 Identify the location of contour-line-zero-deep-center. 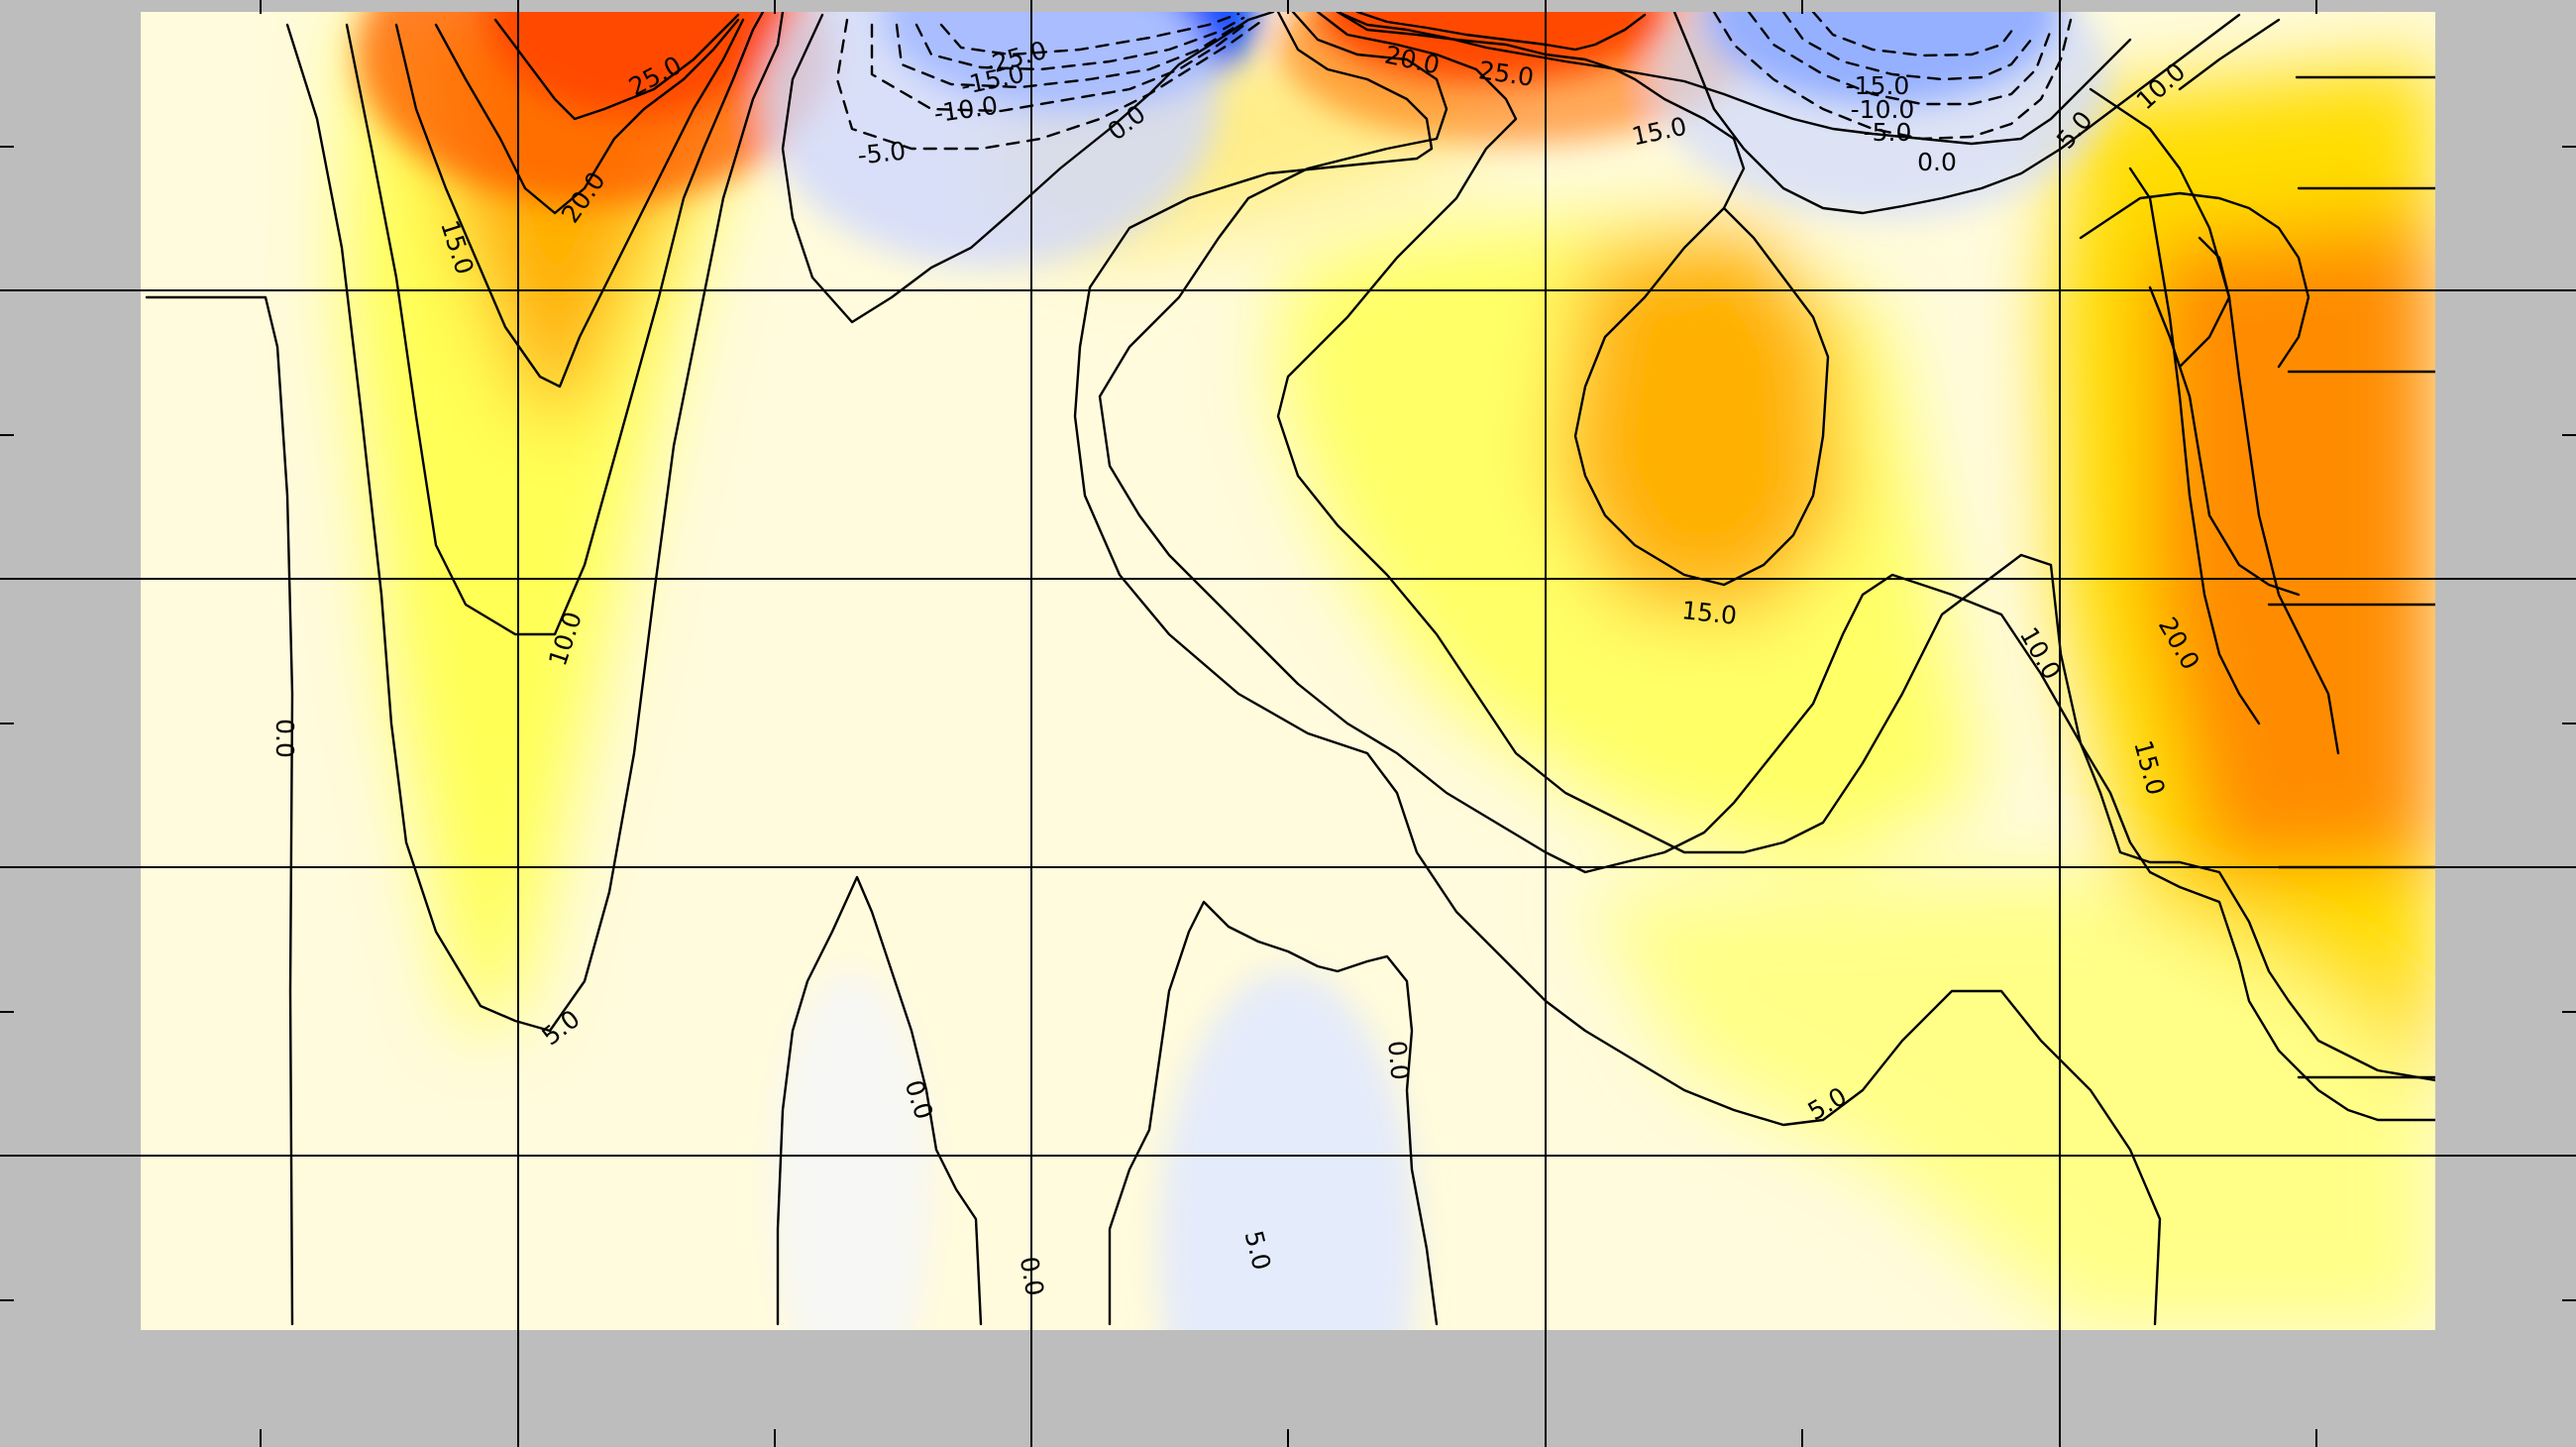
(1273, 1113).